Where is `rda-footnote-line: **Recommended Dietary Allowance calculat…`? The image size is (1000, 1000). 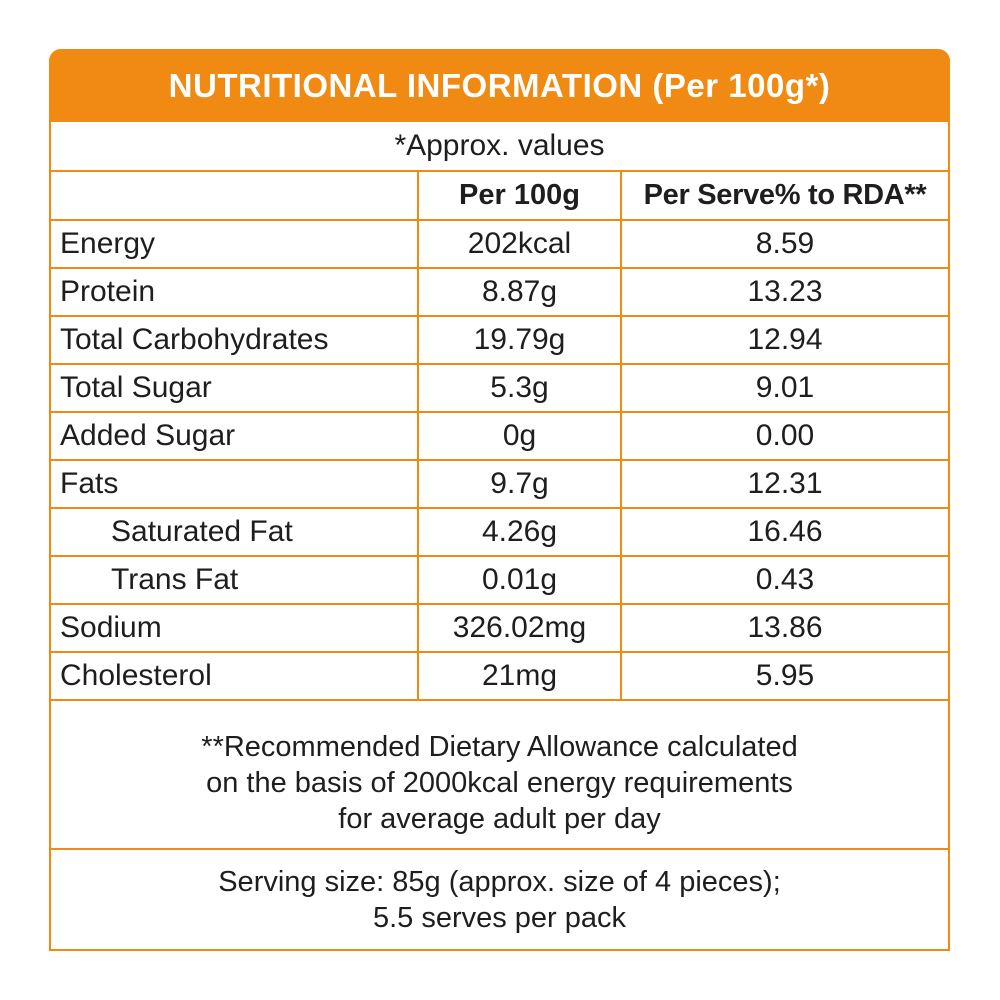
rda-footnote-line: **Recommended Dietary Allowance calculat… is located at coordinates (499, 746).